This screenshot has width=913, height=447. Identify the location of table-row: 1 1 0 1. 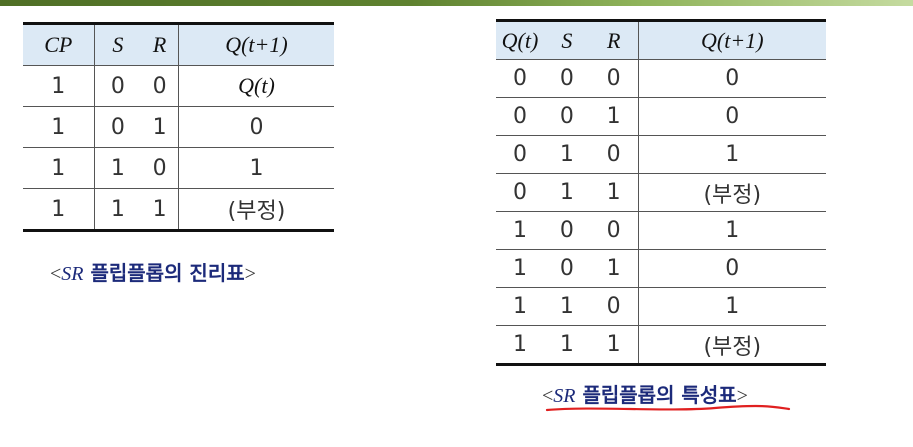
(178, 168).